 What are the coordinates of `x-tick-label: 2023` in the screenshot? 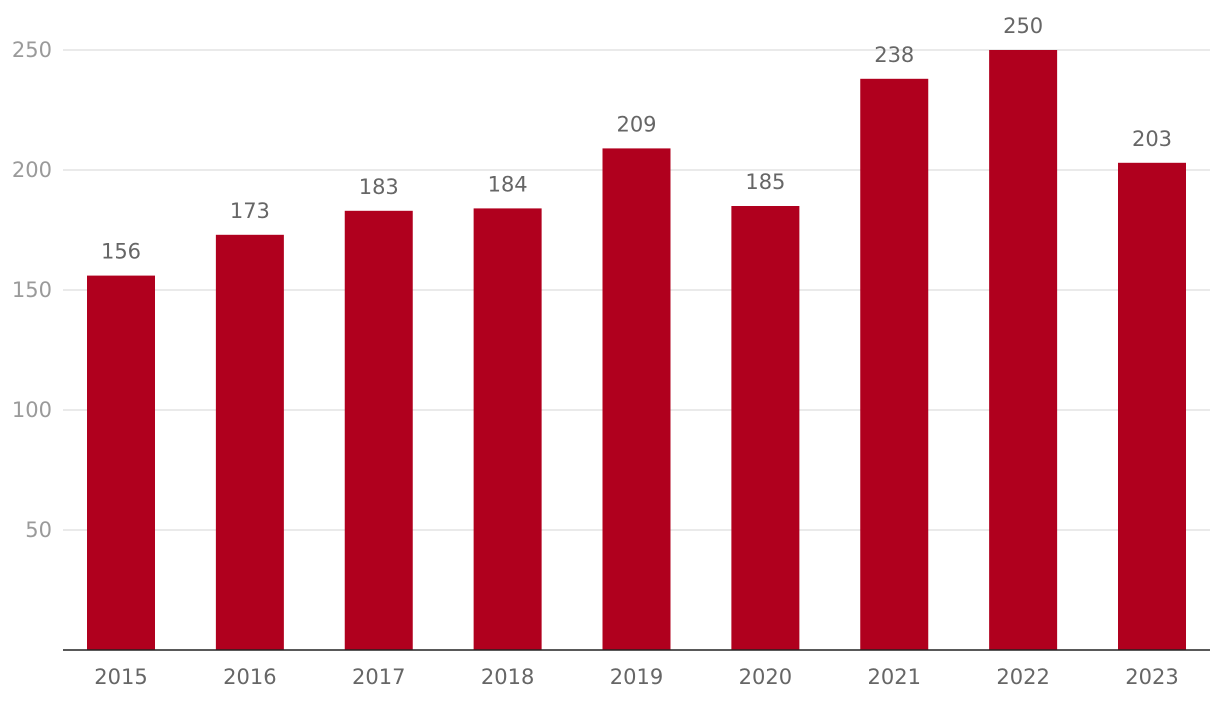 It's located at (1151, 677).